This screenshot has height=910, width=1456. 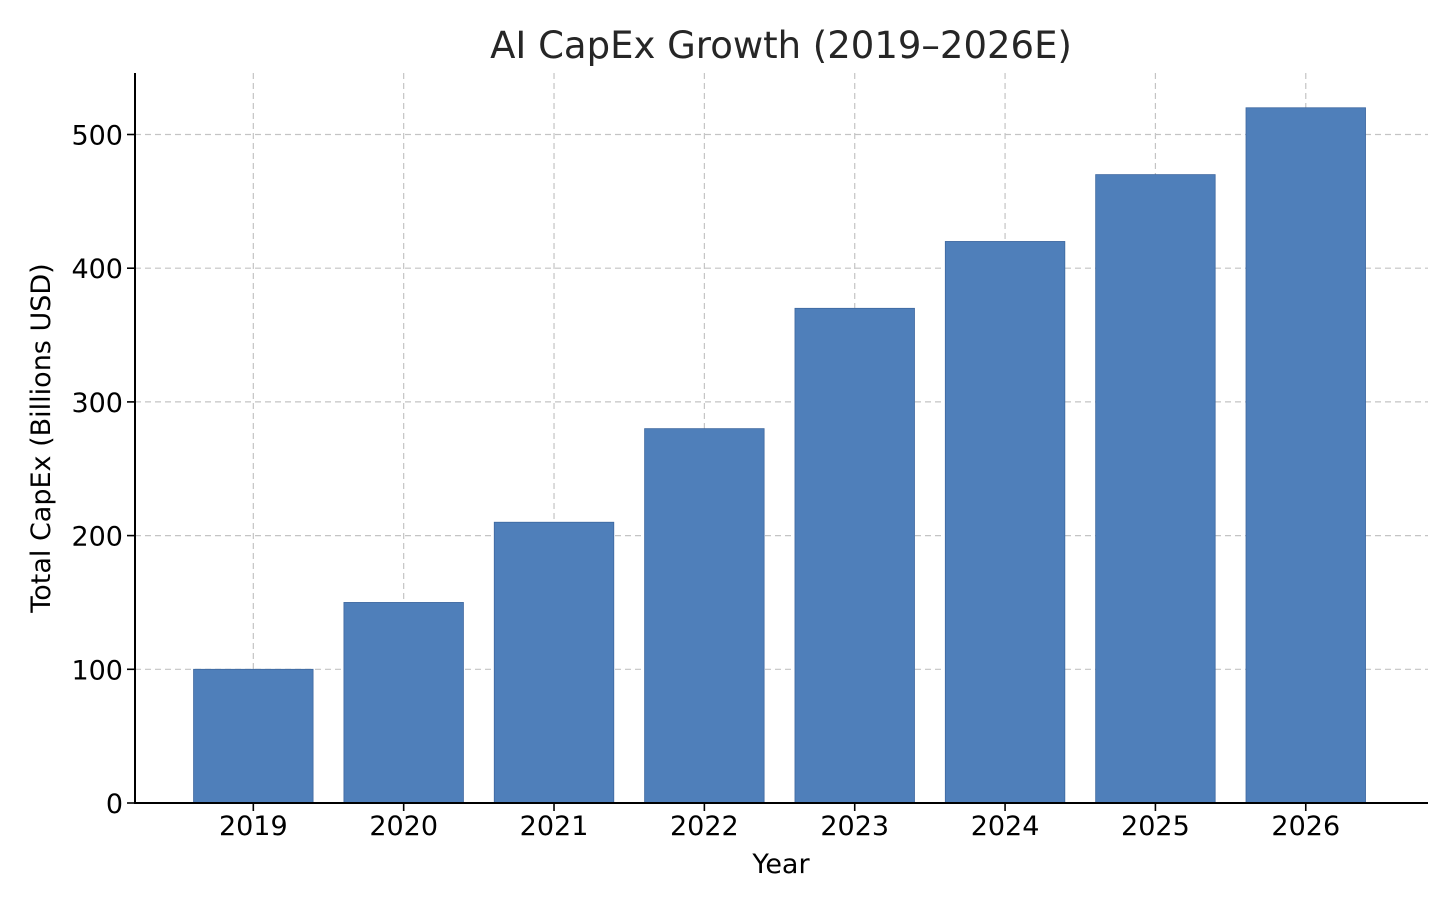 I want to click on x-axis-ticks: 2019 2020 2021 2022 2023 2024 2025 2026, so click(x=779, y=822).